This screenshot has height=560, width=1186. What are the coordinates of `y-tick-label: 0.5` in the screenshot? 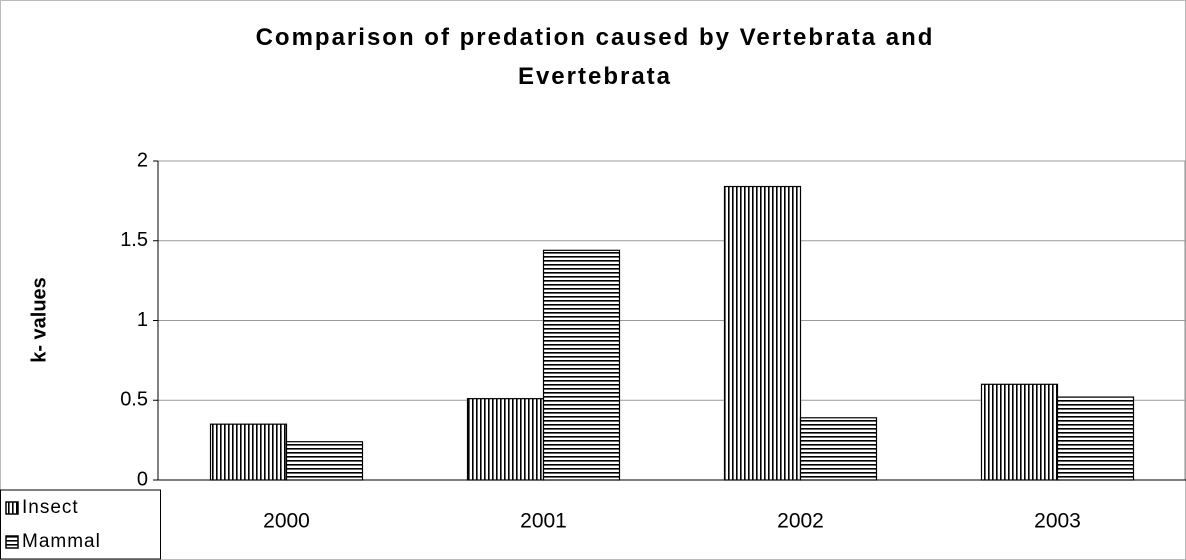 It's located at (134, 400).